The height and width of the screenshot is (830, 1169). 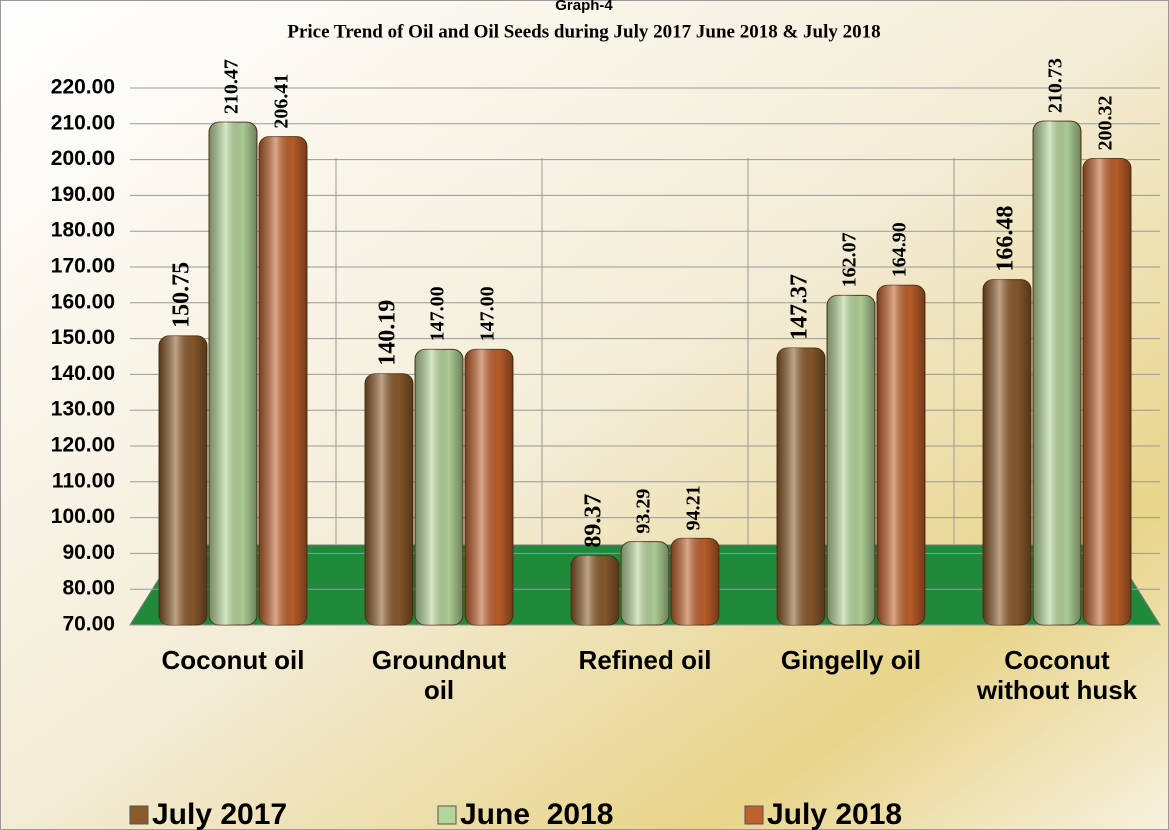 I want to click on y-tick-label: 190.00, so click(x=83, y=194).